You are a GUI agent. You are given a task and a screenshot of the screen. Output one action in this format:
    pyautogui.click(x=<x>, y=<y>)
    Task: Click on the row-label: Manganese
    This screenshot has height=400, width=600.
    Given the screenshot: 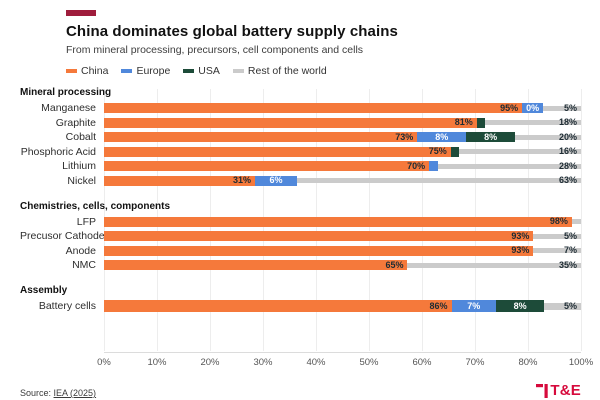 What is the action you would take?
    pyautogui.click(x=68, y=108)
    